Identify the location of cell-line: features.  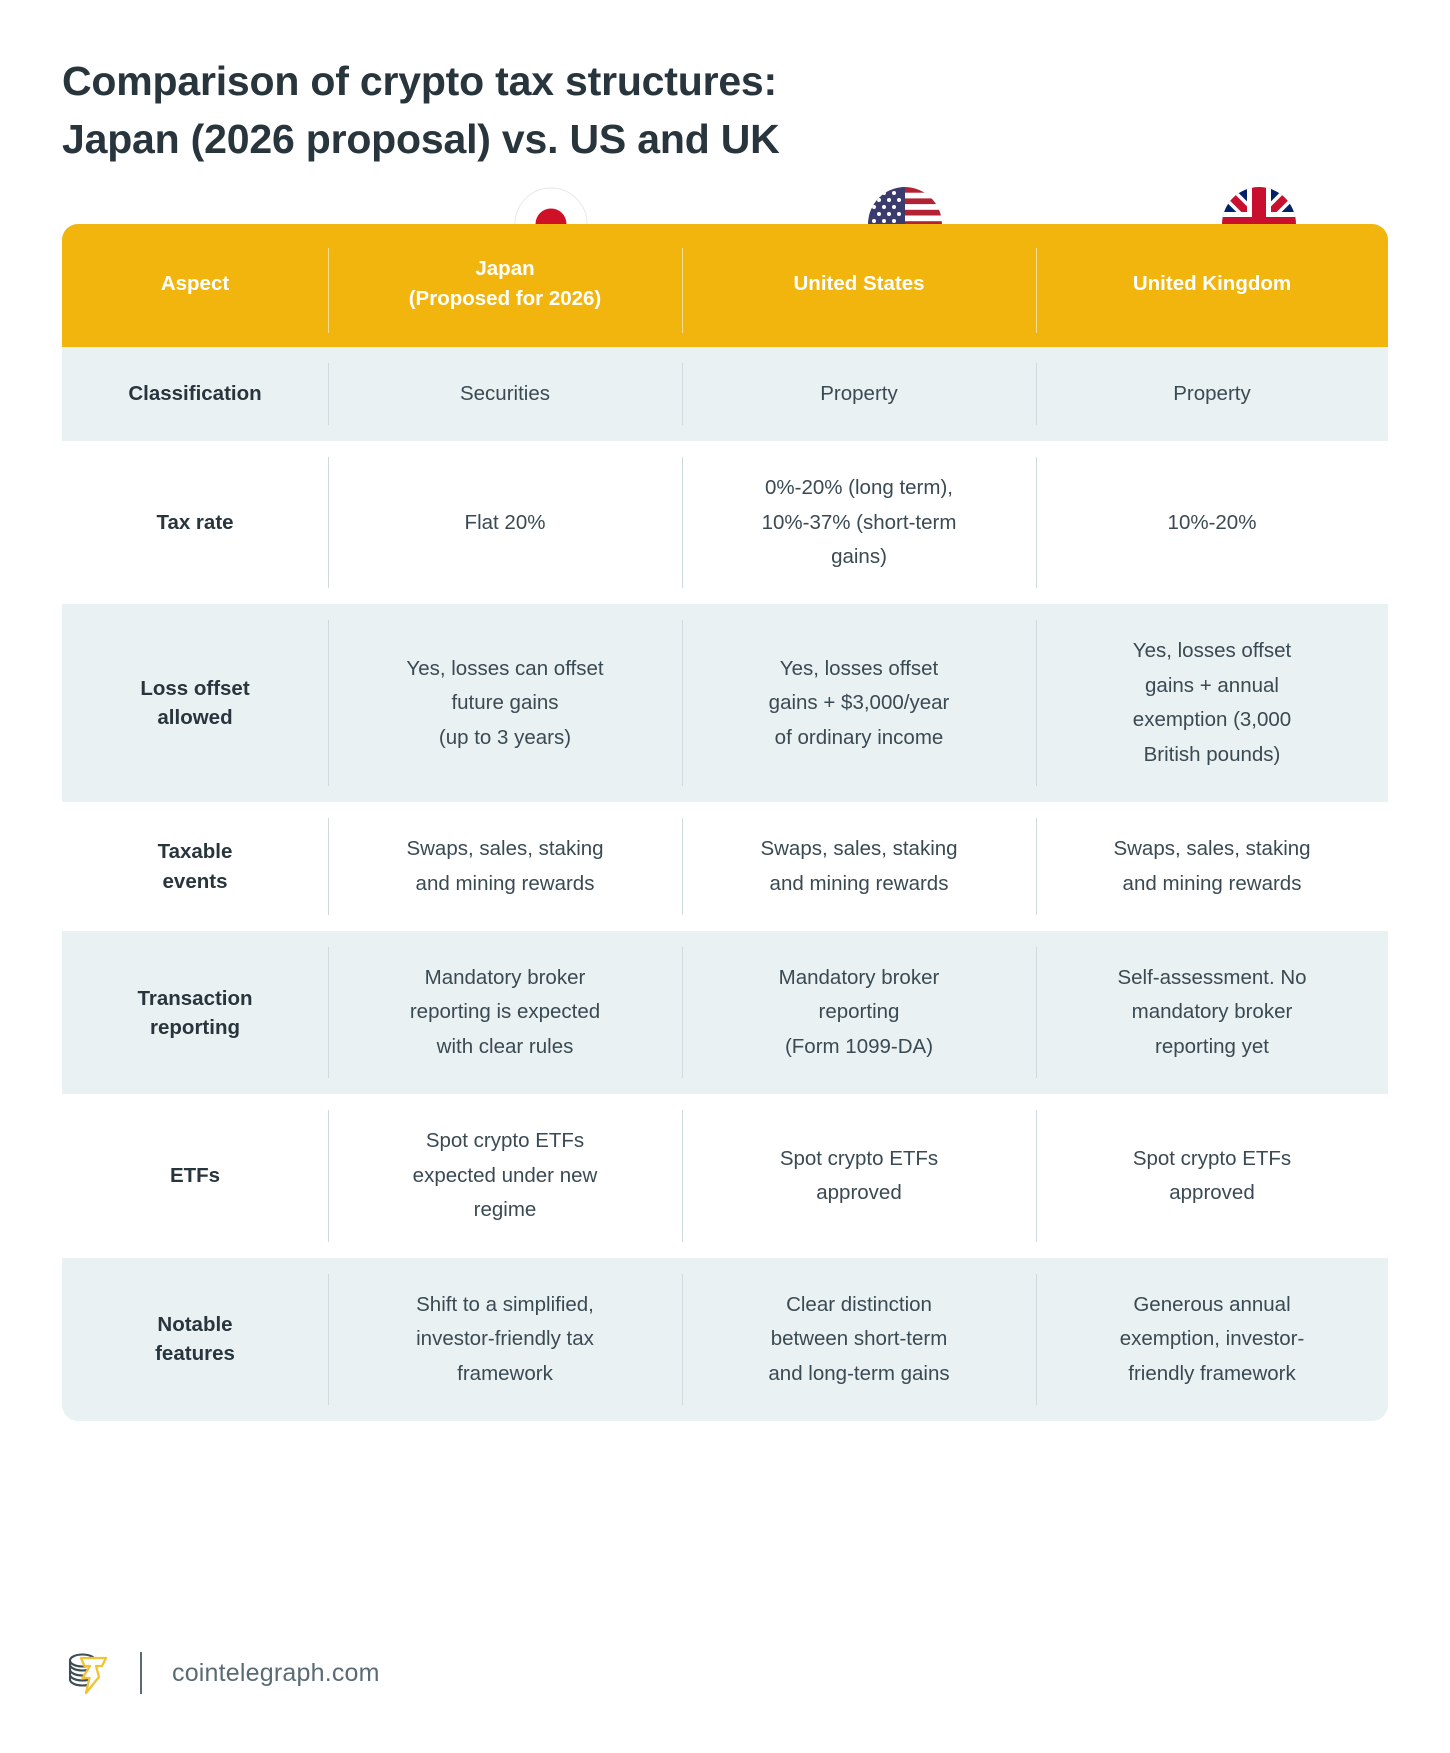
(195, 1354).